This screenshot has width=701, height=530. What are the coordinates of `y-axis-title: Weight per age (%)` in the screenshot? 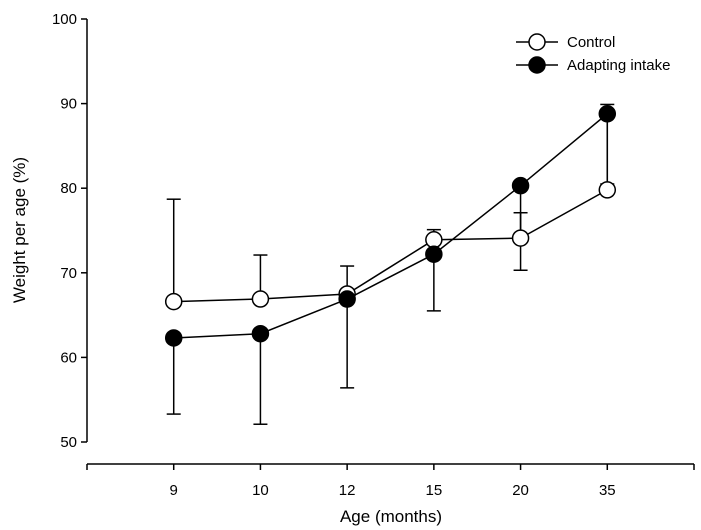 It's located at (19, 230).